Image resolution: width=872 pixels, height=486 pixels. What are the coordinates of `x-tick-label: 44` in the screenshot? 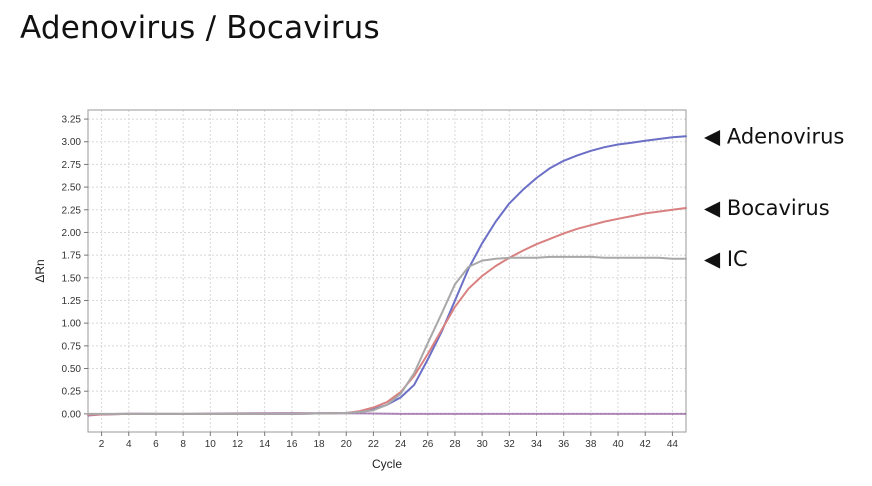 It's located at (673, 444).